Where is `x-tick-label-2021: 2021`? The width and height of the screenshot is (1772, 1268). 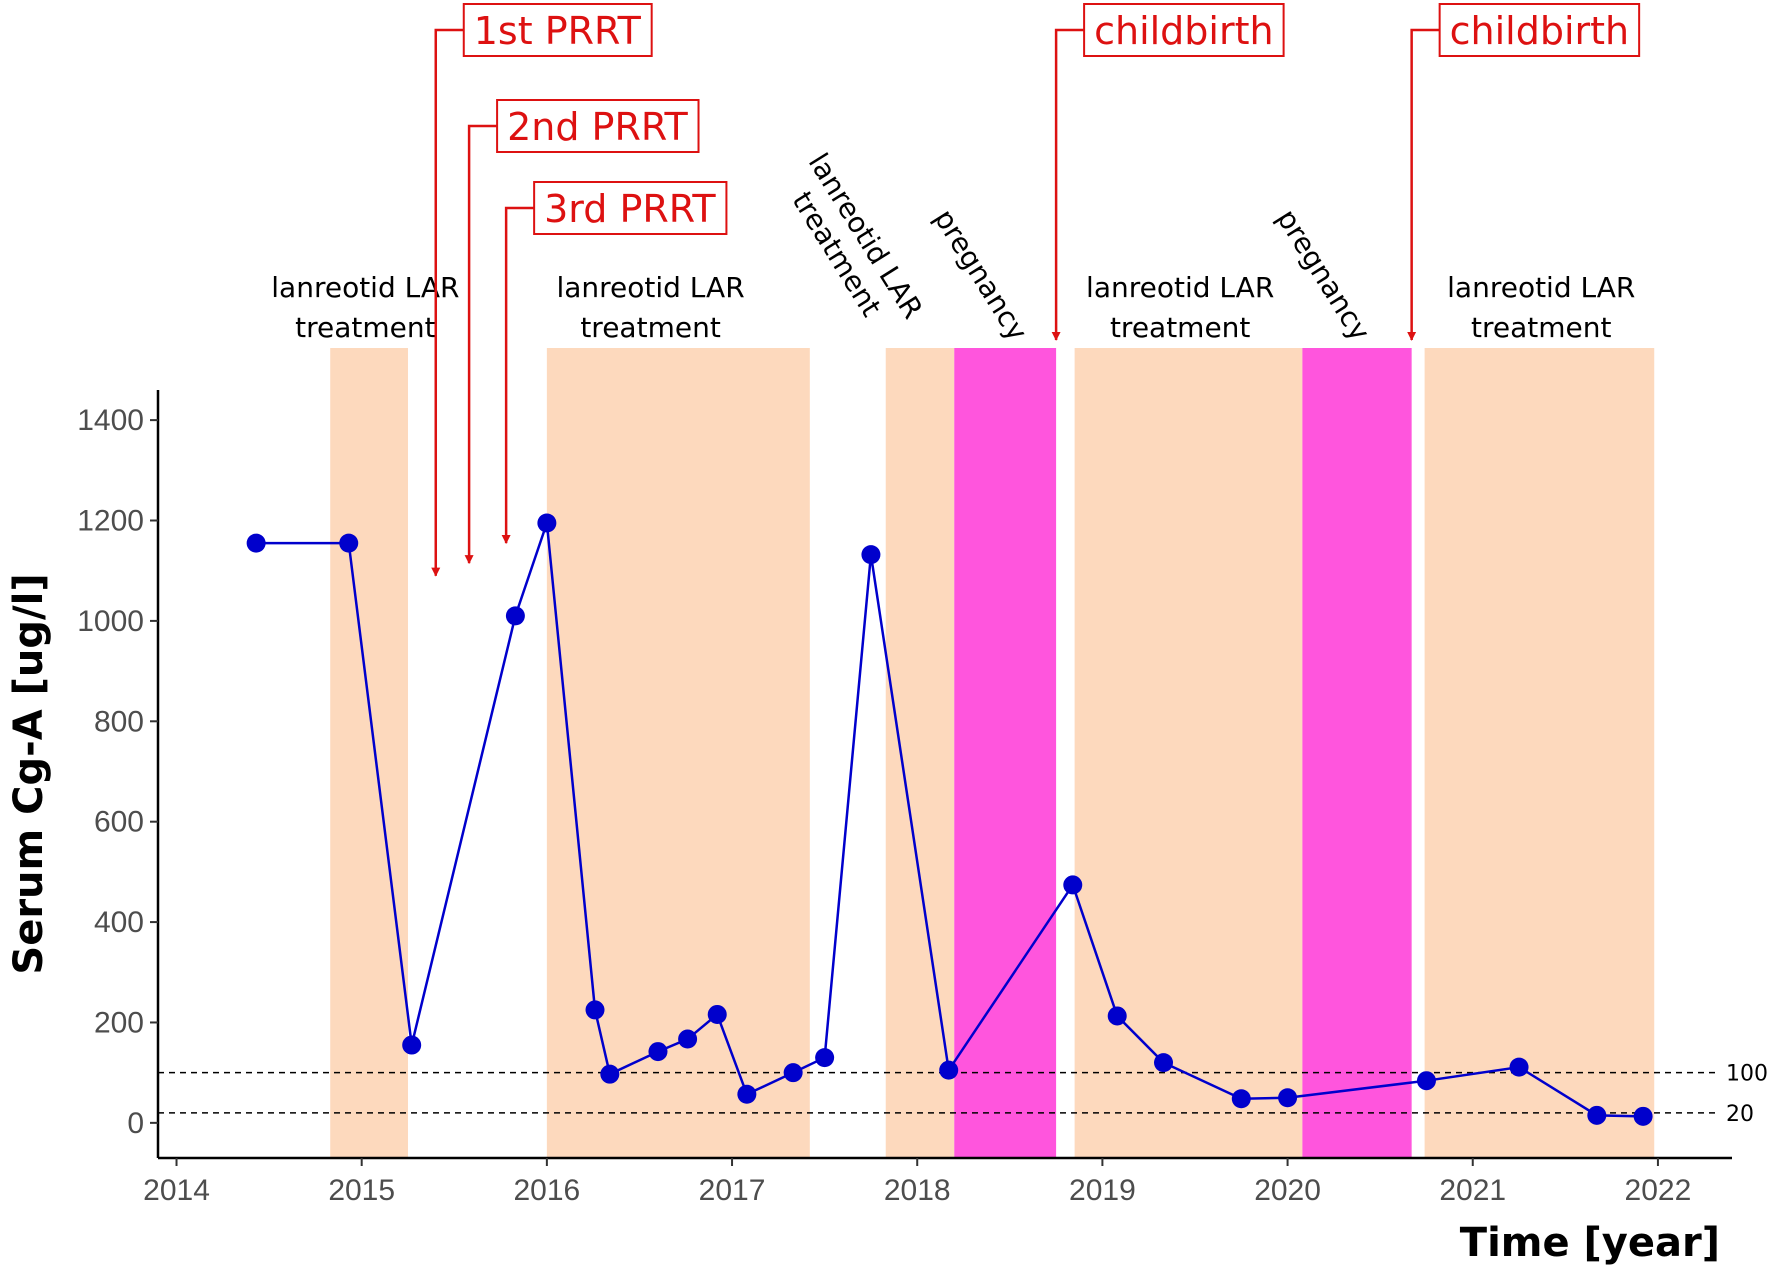 x-tick-label-2021: 2021 is located at coordinates (1472, 1190).